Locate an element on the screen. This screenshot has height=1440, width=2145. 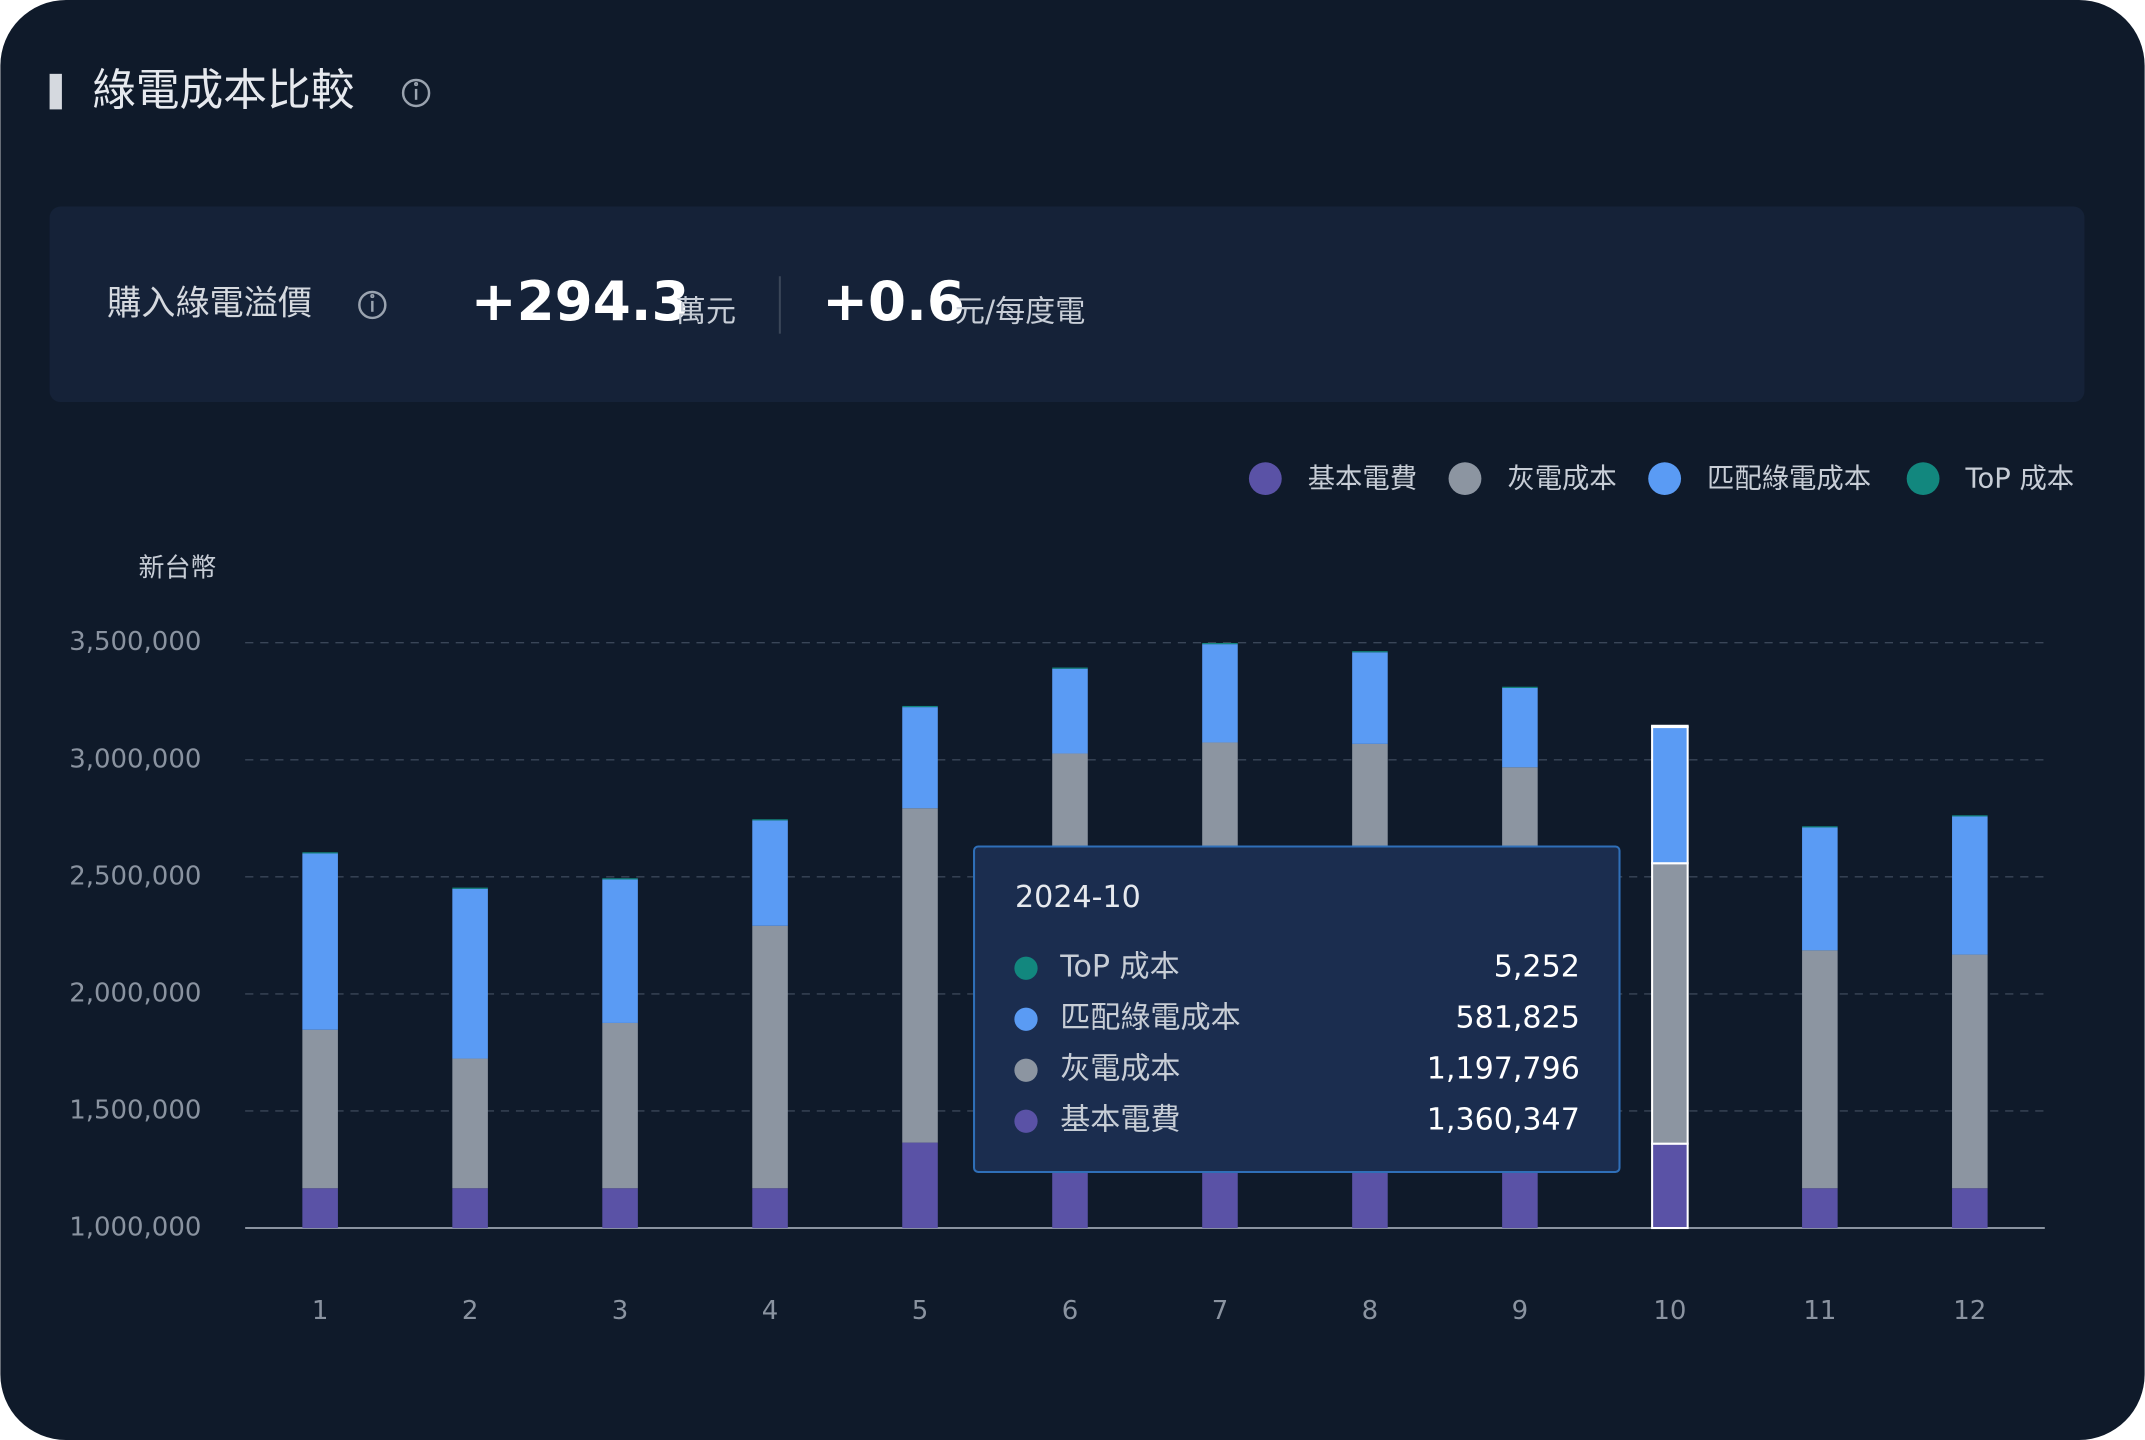
summary-value-2: +0.6 is located at coordinates (893, 301).